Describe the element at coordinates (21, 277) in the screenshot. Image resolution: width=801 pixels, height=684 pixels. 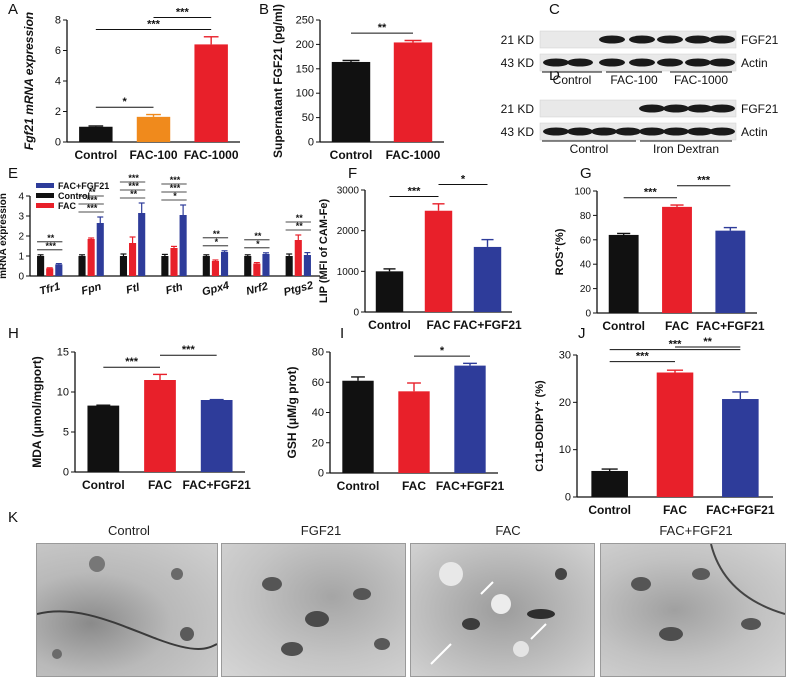
I see `y-tick-label-e: 0` at that location.